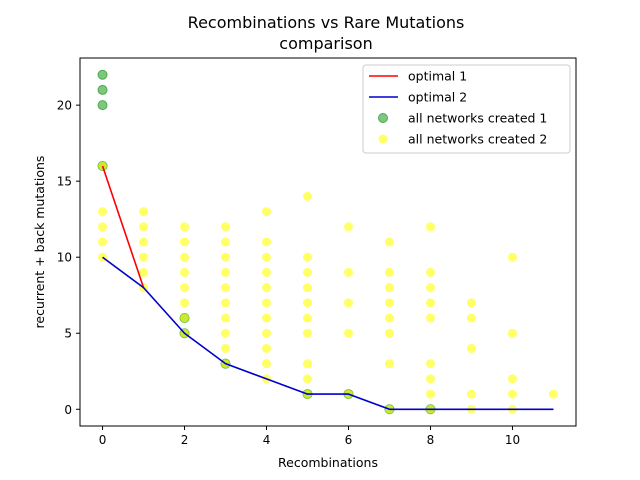  I want to click on y-axis-label: recurrent + back mutations, so click(39, 242).